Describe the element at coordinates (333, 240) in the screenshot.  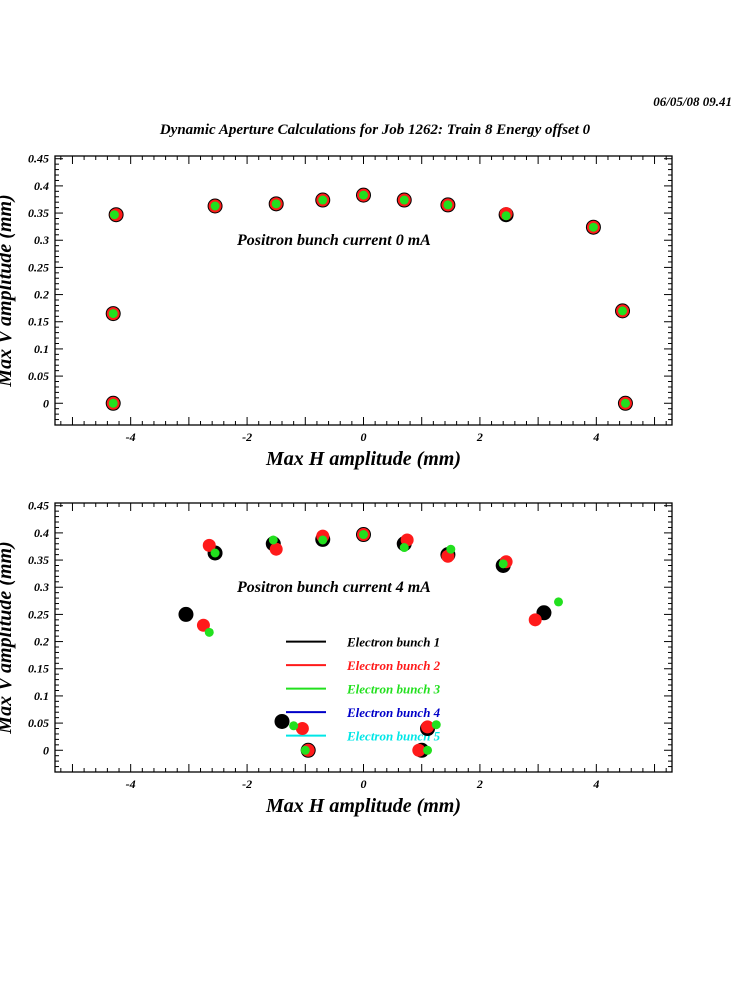
I see `current-annotation: Positron bunch current 0 mA` at that location.